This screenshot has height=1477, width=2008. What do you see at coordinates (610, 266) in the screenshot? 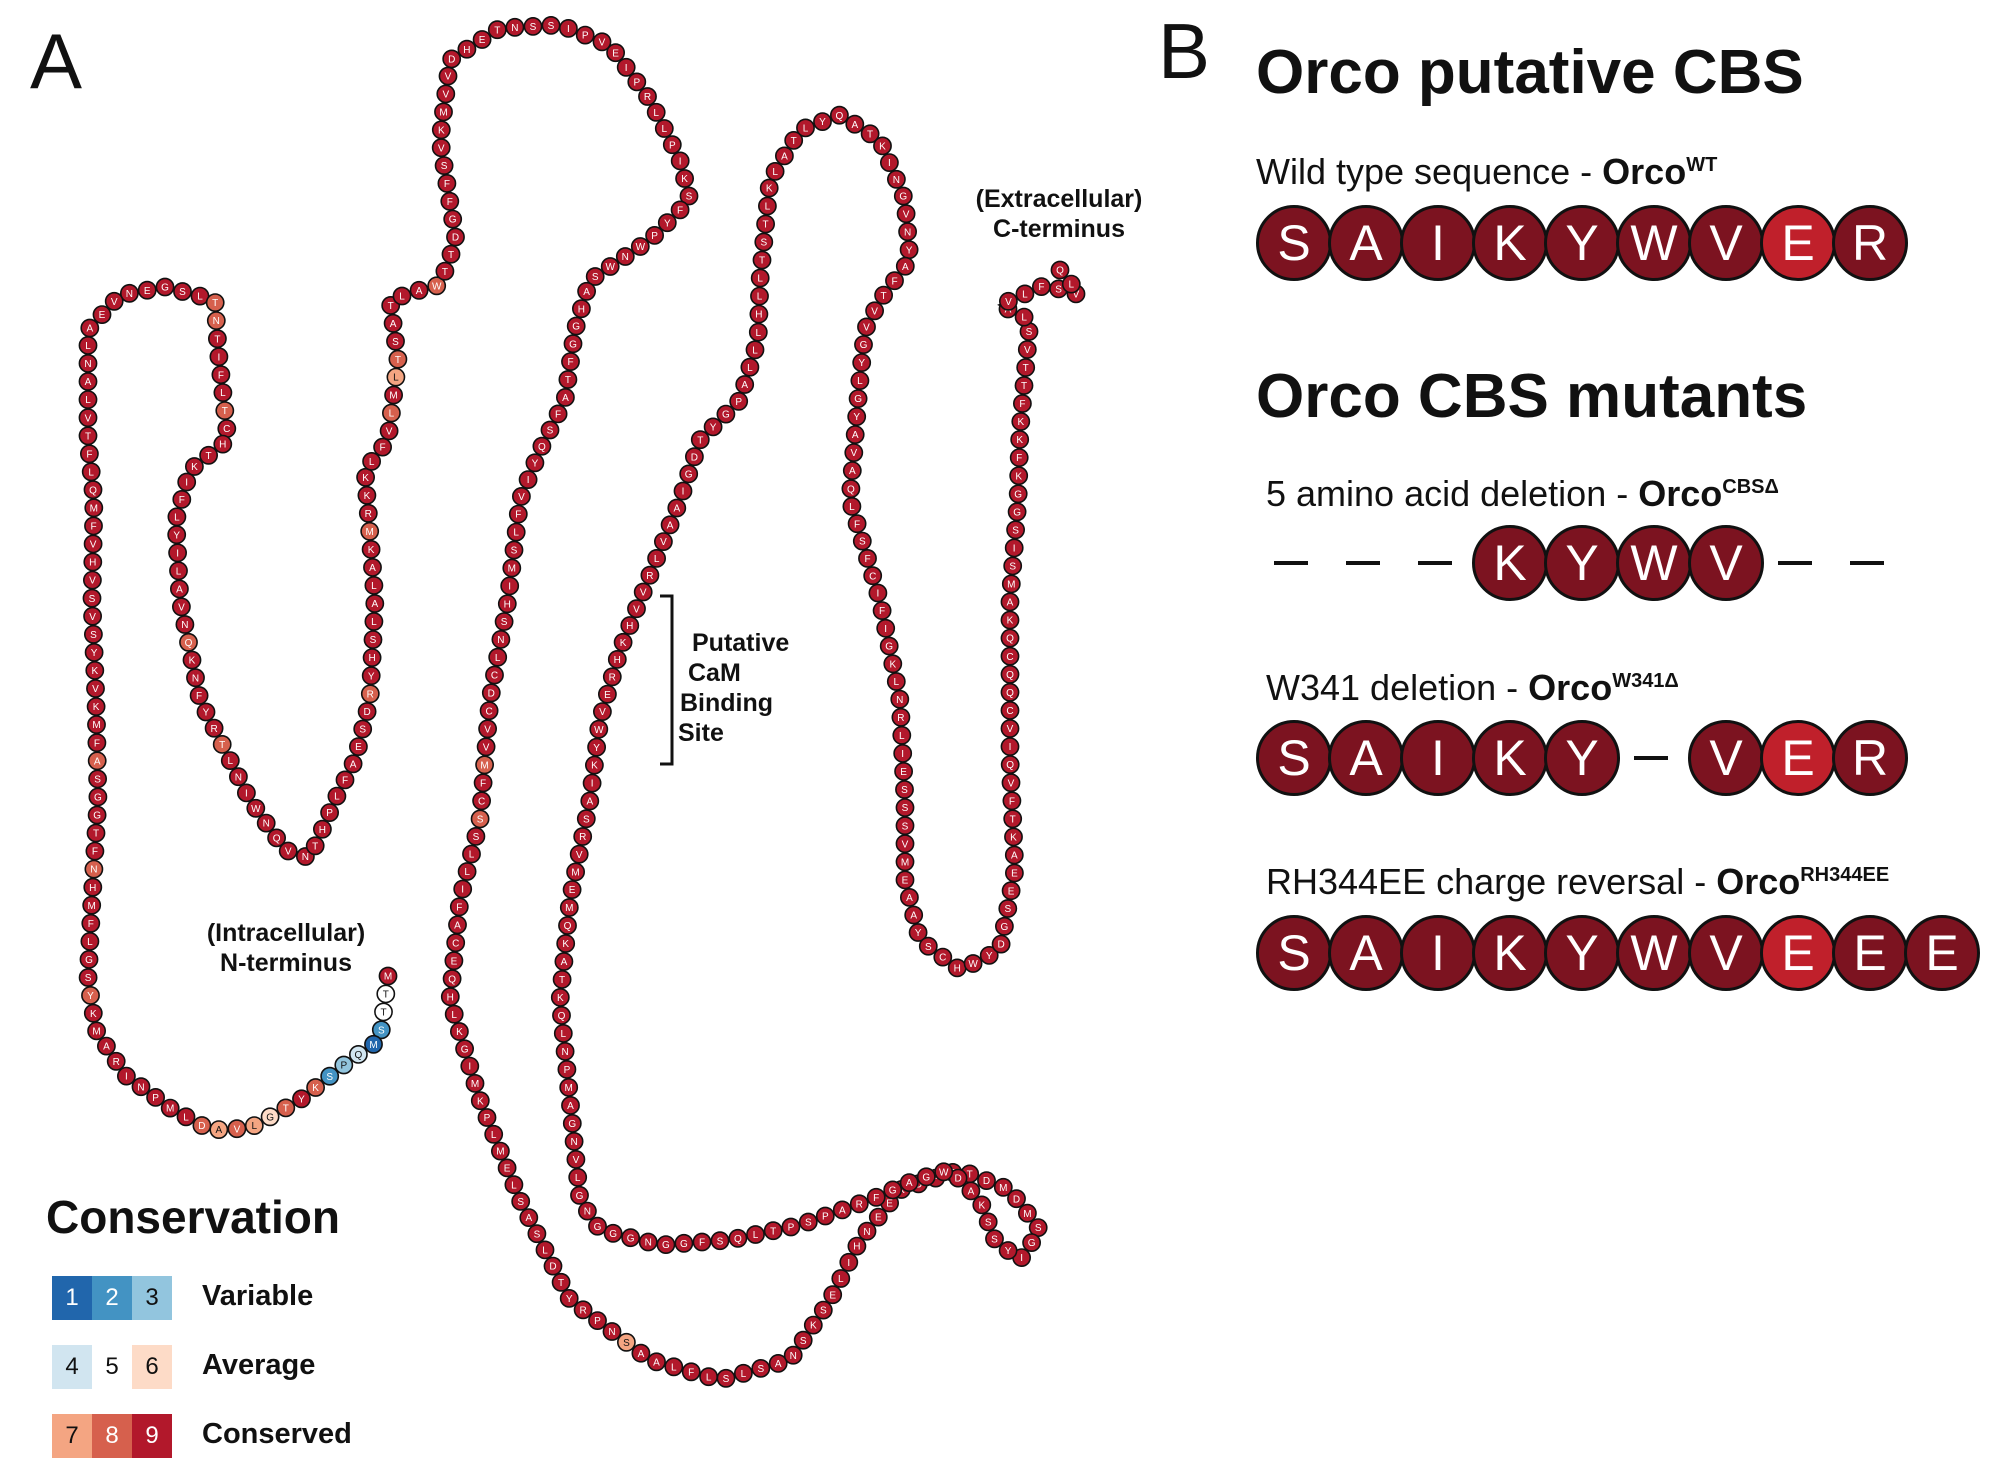
I see `residue-circle: W` at bounding box center [610, 266].